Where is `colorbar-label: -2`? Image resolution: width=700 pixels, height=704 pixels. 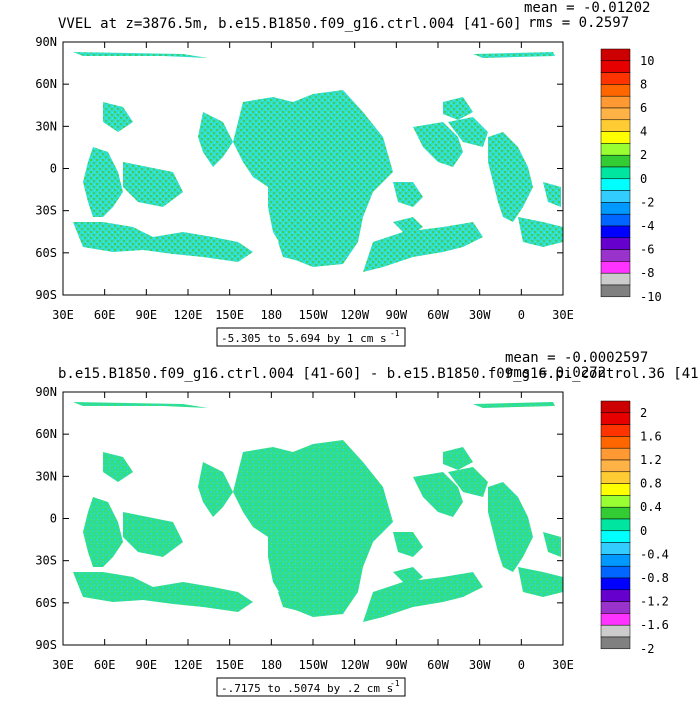
colorbar-label: -2 is located at coordinates (647, 202).